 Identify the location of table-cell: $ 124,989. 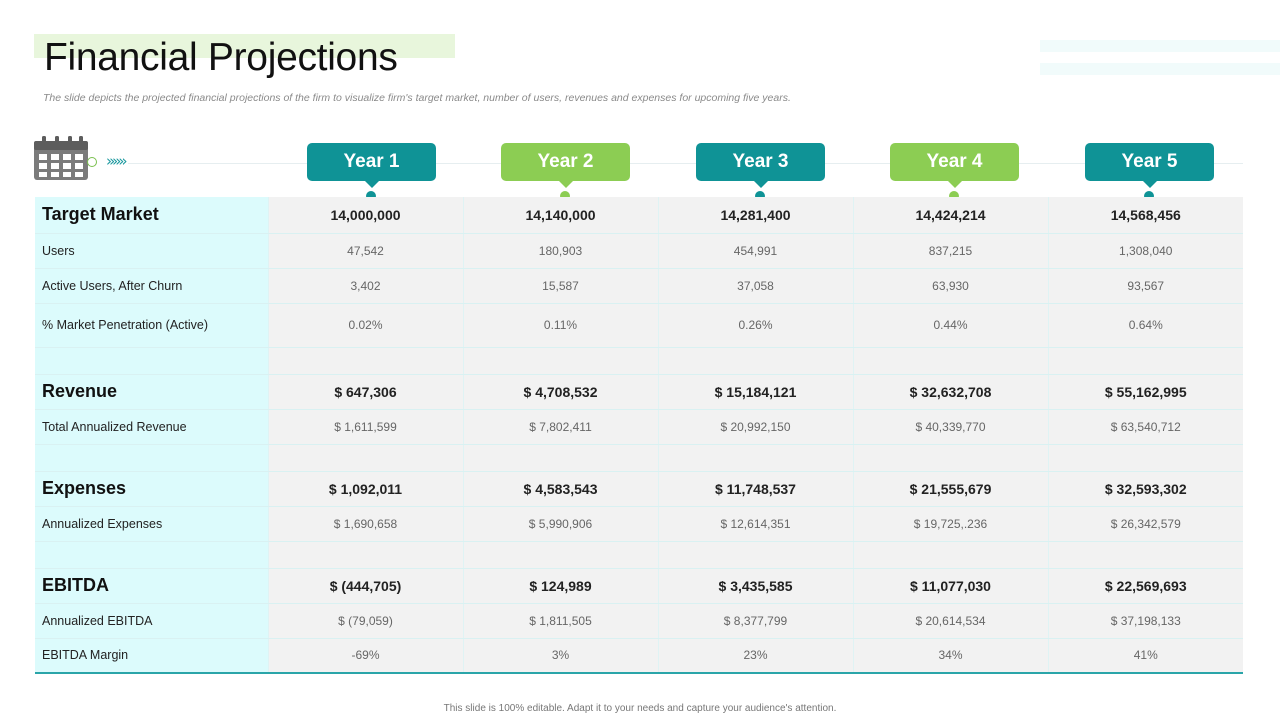
(560, 586).